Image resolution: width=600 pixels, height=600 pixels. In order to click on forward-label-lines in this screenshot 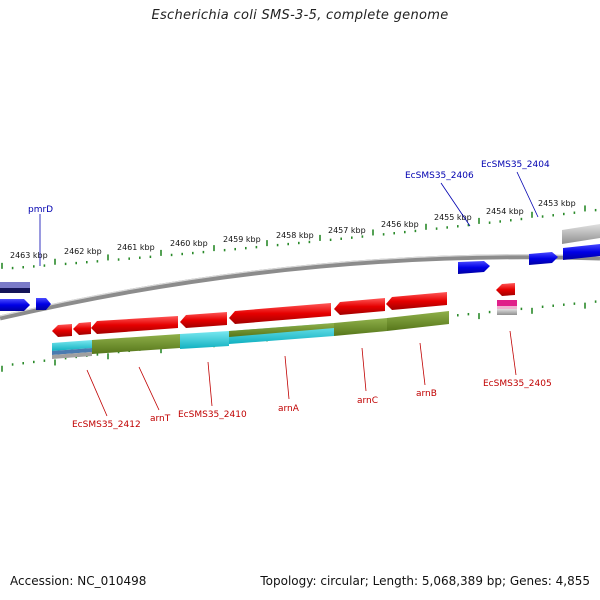, I will do `click(289, 218)`.